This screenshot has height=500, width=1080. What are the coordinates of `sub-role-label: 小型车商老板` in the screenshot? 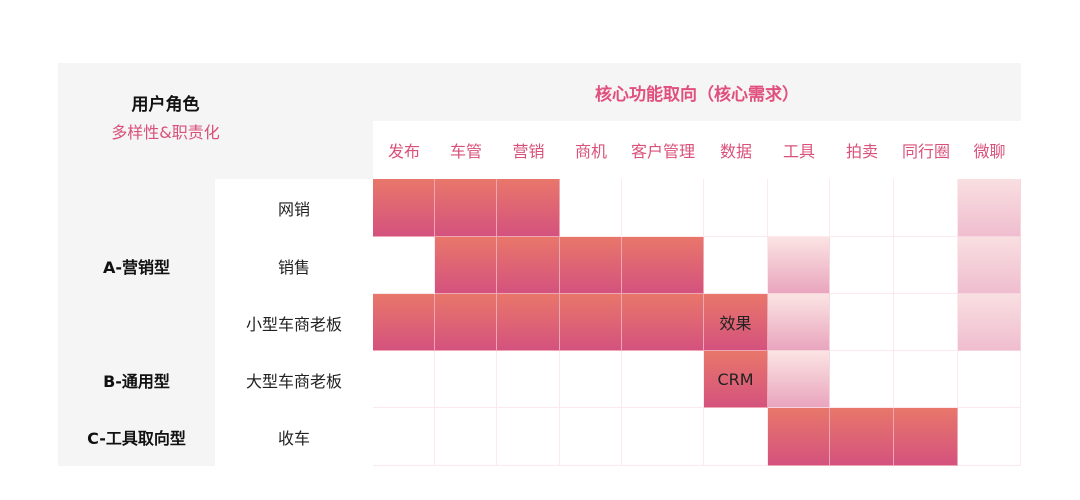 It's located at (293, 324).